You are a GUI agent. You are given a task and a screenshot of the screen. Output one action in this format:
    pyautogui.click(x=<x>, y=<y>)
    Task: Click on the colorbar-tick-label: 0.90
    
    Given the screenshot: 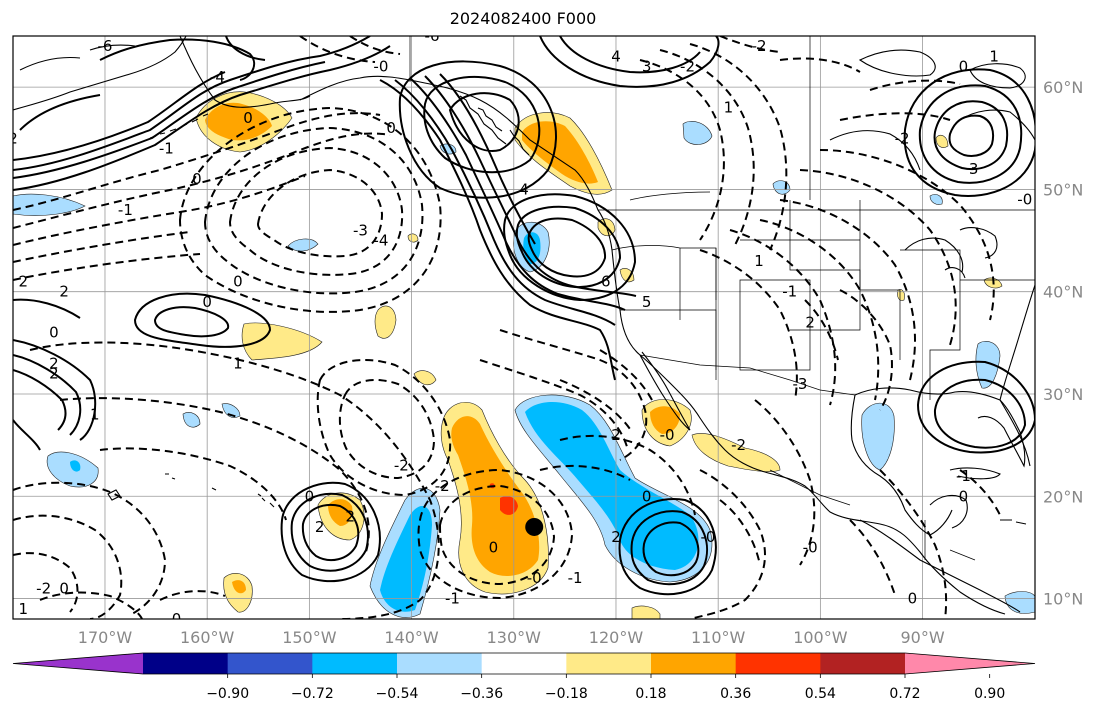 What is the action you would take?
    pyautogui.click(x=989, y=694)
    